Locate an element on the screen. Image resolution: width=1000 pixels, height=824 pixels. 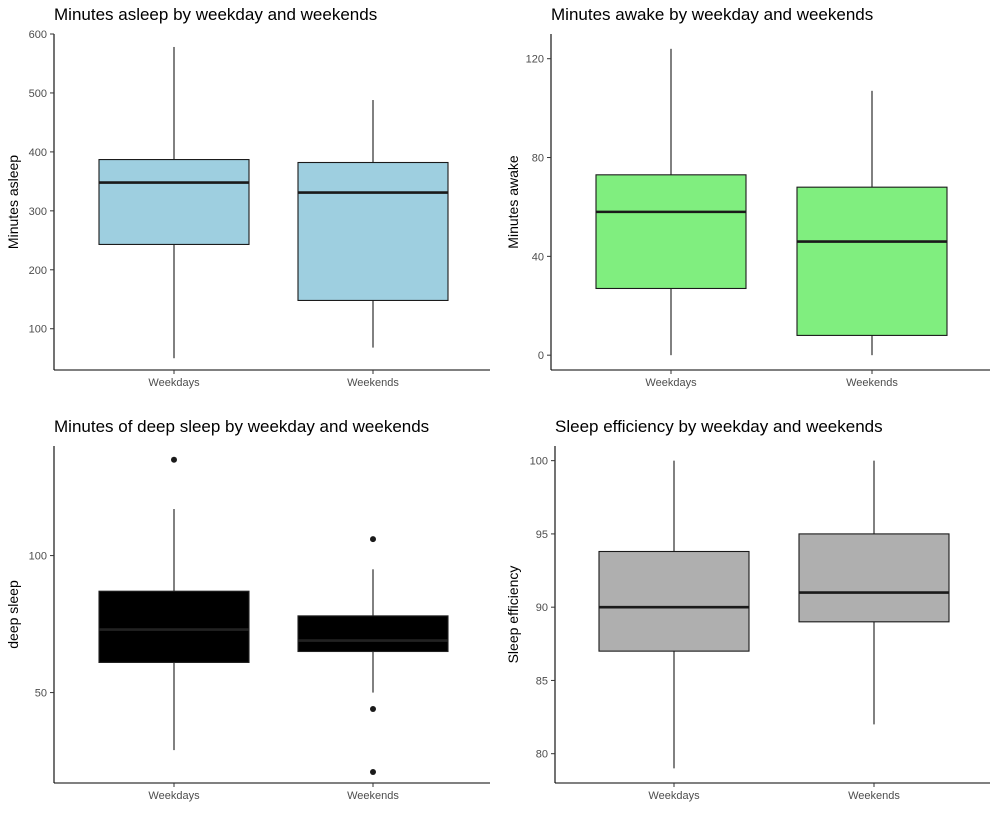
y-tick-label: 0 is located at coordinates (541, 356).